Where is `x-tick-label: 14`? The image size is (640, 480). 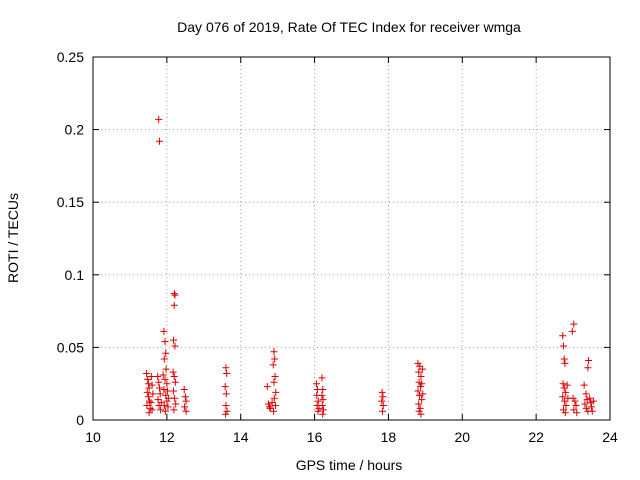 x-tick-label: 14 is located at coordinates (241, 437).